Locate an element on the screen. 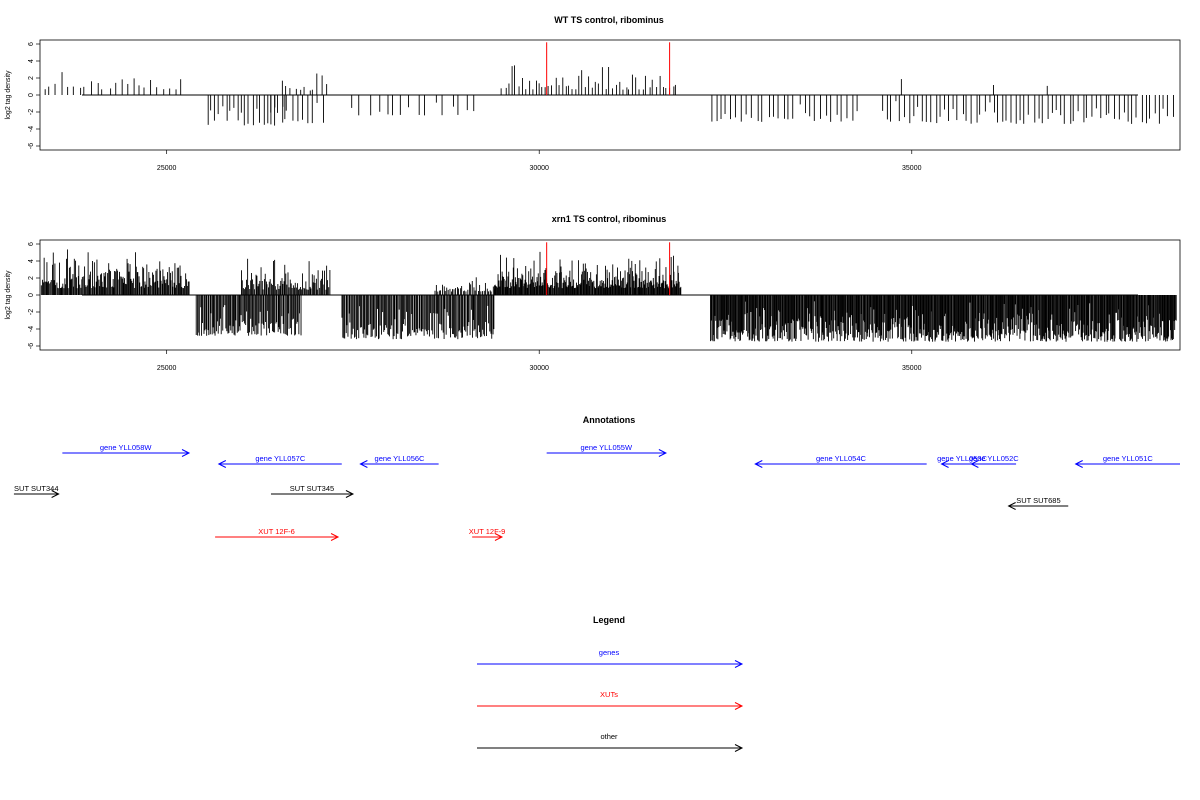 The image size is (1200, 800). annotation-xut: XUT 12F-6 is located at coordinates (277, 534).